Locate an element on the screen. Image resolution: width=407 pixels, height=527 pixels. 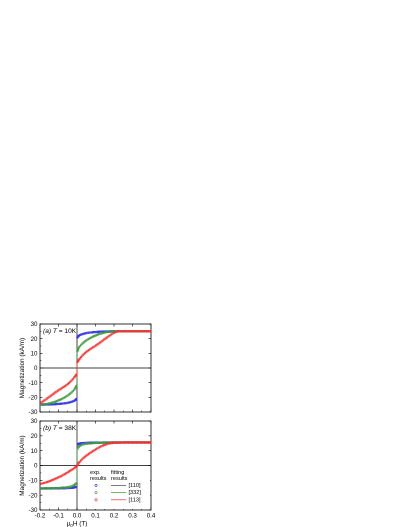
y-tick-label: 20 is located at coordinates (34, 339).